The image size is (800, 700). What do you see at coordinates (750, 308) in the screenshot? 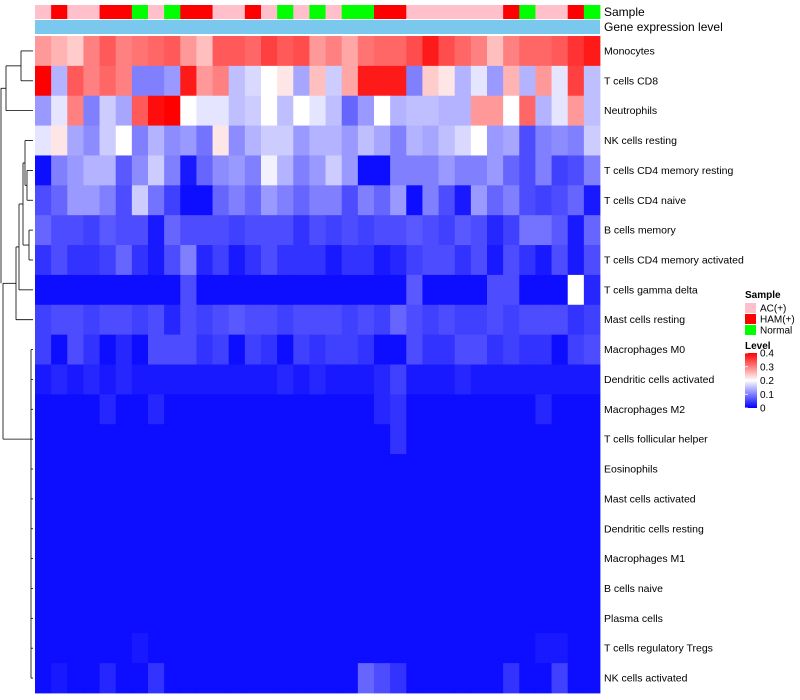
I see `legend-sample-swatch` at bounding box center [750, 308].